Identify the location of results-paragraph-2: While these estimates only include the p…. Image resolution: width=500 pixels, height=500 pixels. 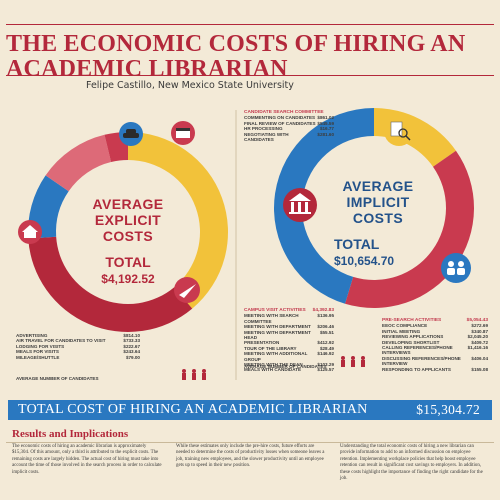
(250, 456).